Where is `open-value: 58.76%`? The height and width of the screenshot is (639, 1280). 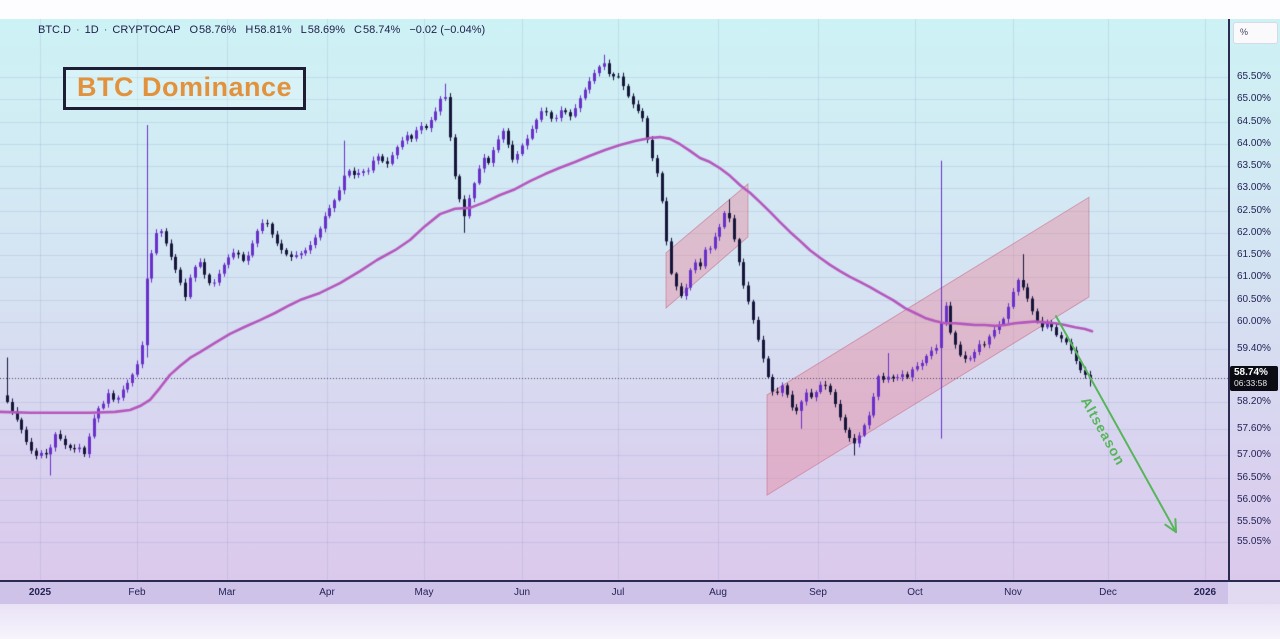 open-value: 58.76% is located at coordinates (218, 30).